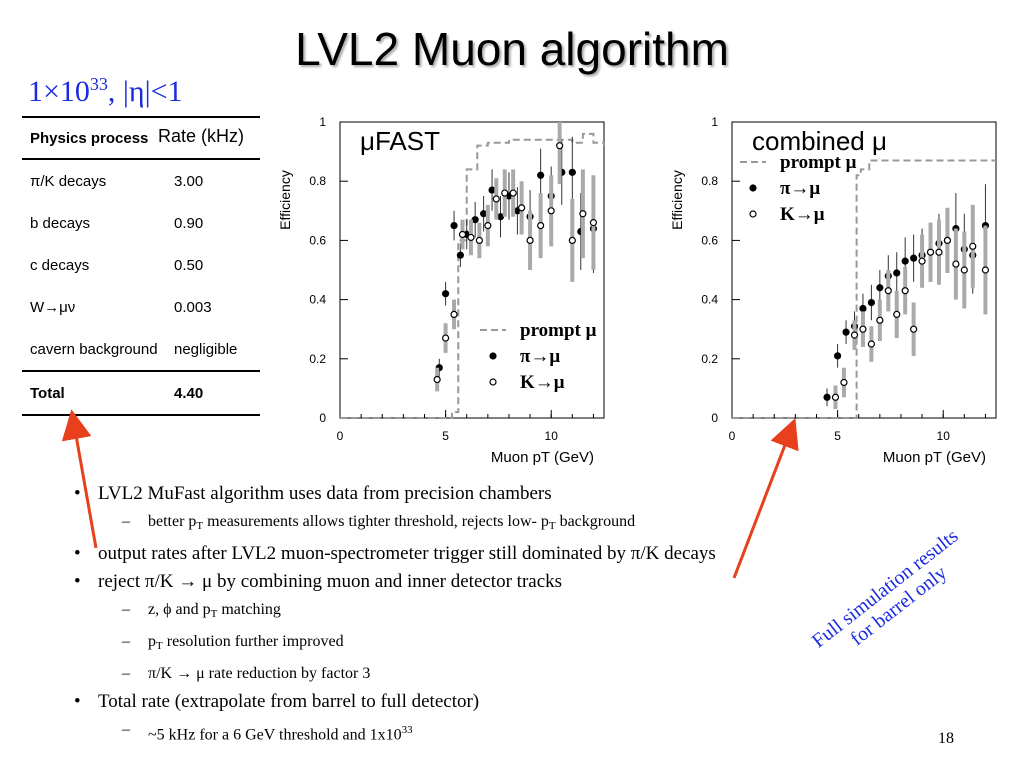  What do you see at coordinates (400, 141) in the screenshot?
I see `plot-title: μFAST` at bounding box center [400, 141].